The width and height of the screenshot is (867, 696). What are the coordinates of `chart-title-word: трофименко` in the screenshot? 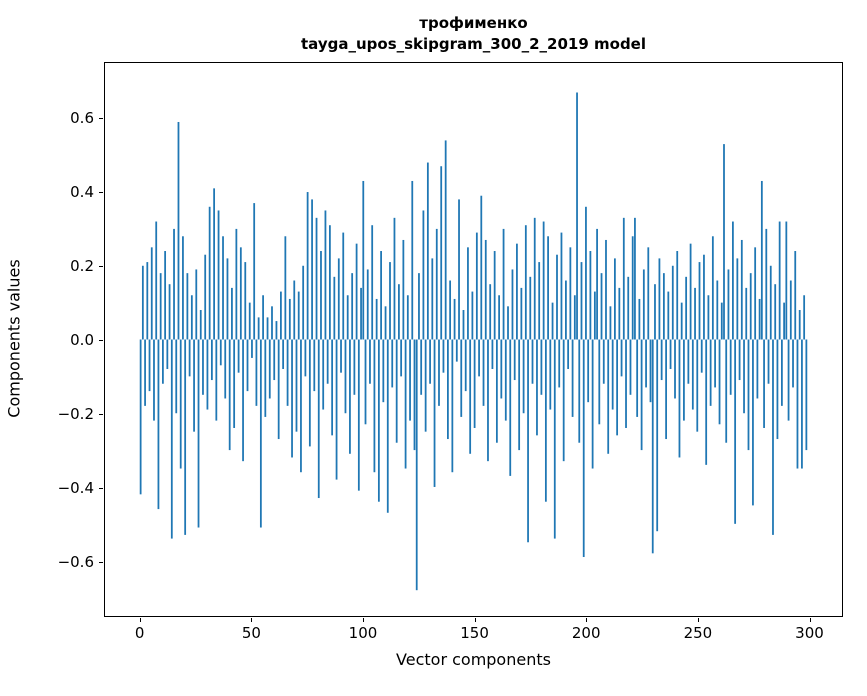 It's located at (473, 23).